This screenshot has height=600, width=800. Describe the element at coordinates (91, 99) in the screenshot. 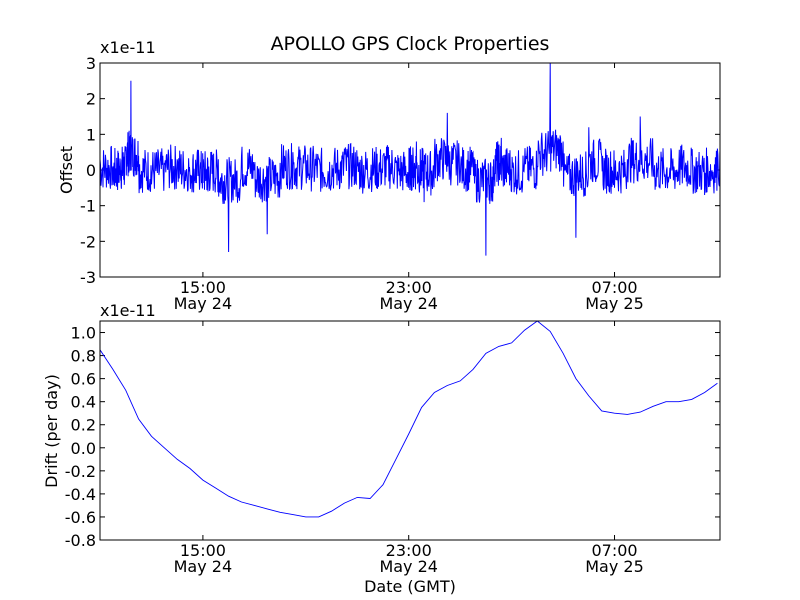

I see `offset-y-tick-label: 2` at that location.